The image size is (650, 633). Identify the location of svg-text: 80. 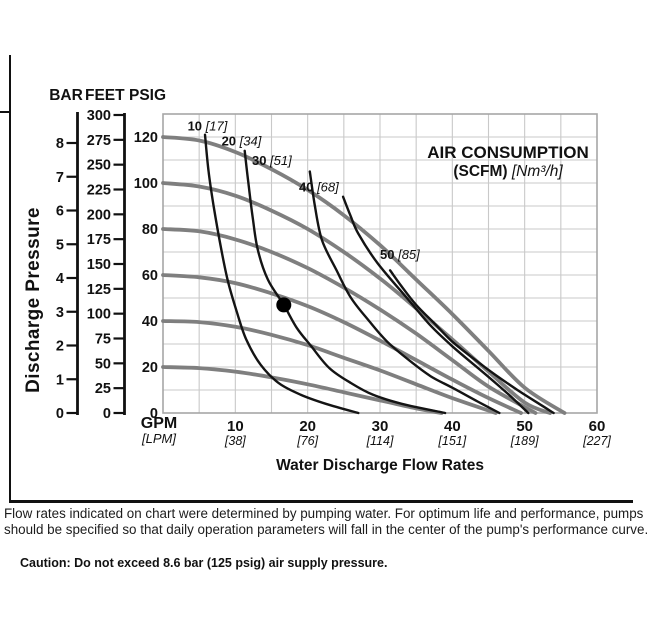
(150, 230).